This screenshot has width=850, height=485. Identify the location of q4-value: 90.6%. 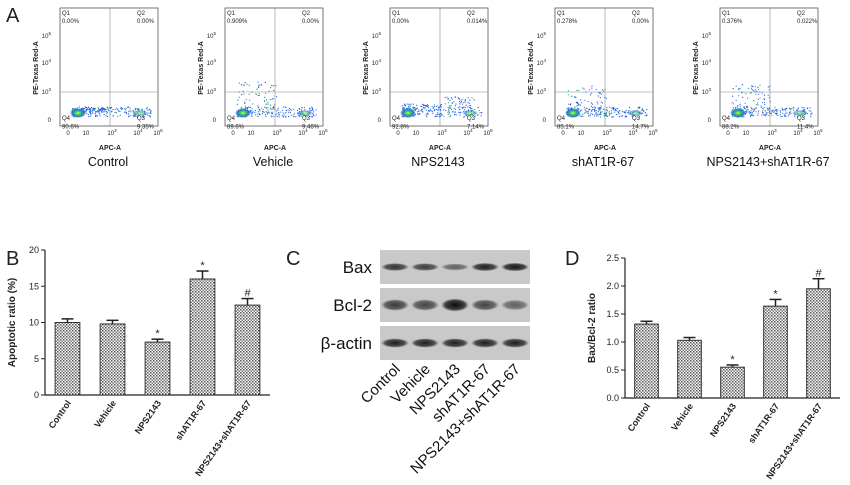
(71, 128).